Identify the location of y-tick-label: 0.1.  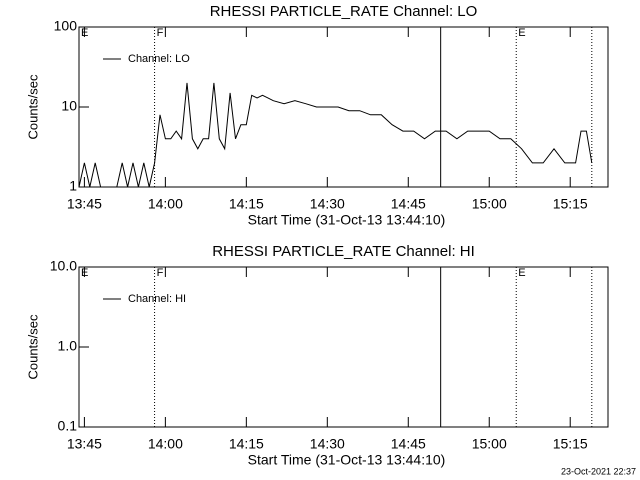
(68, 426).